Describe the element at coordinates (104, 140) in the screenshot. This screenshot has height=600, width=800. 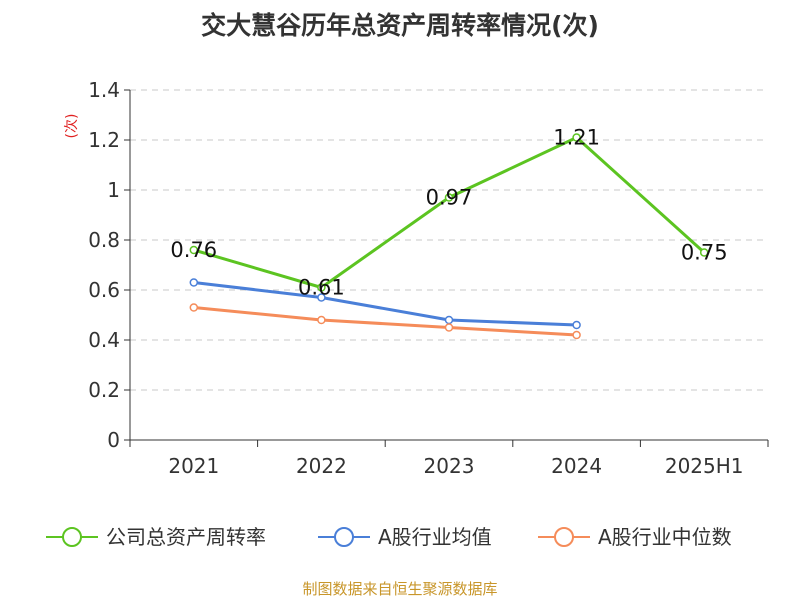
I see `y-tick-label: 1.2` at that location.